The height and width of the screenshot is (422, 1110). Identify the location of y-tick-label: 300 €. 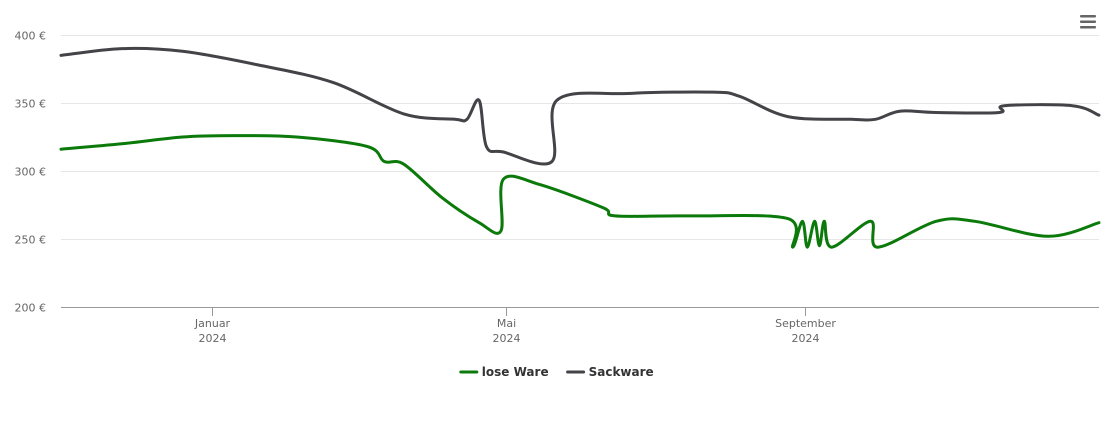
(31, 172).